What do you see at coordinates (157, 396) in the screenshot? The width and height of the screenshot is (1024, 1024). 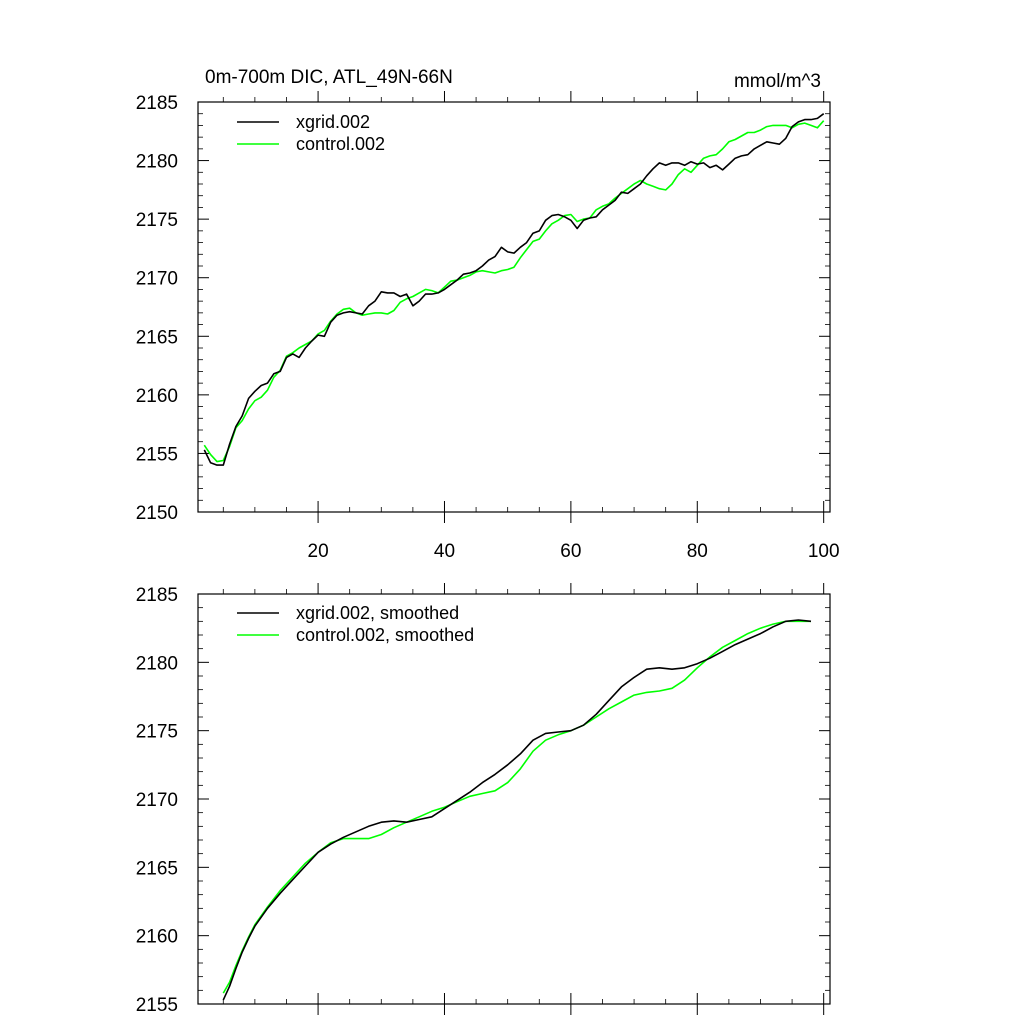 I see `top-ytick-label: 2160` at bounding box center [157, 396].